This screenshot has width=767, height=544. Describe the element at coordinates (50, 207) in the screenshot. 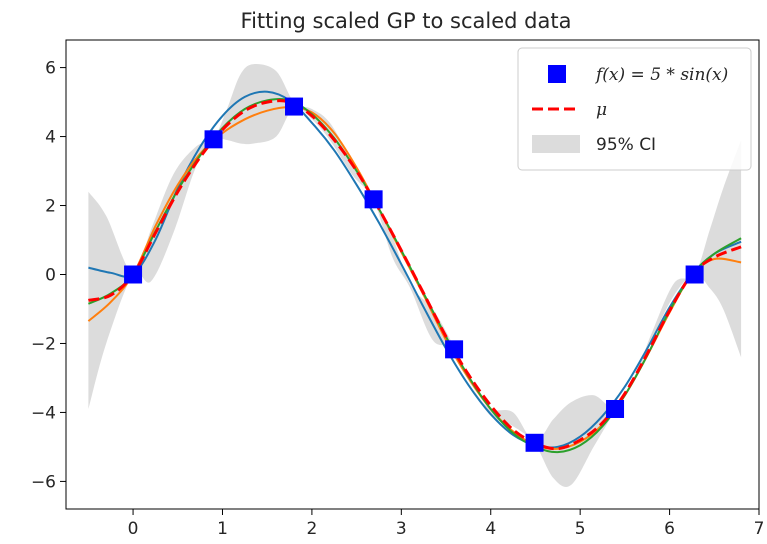

I see `y-tick-label: 2` at that location.